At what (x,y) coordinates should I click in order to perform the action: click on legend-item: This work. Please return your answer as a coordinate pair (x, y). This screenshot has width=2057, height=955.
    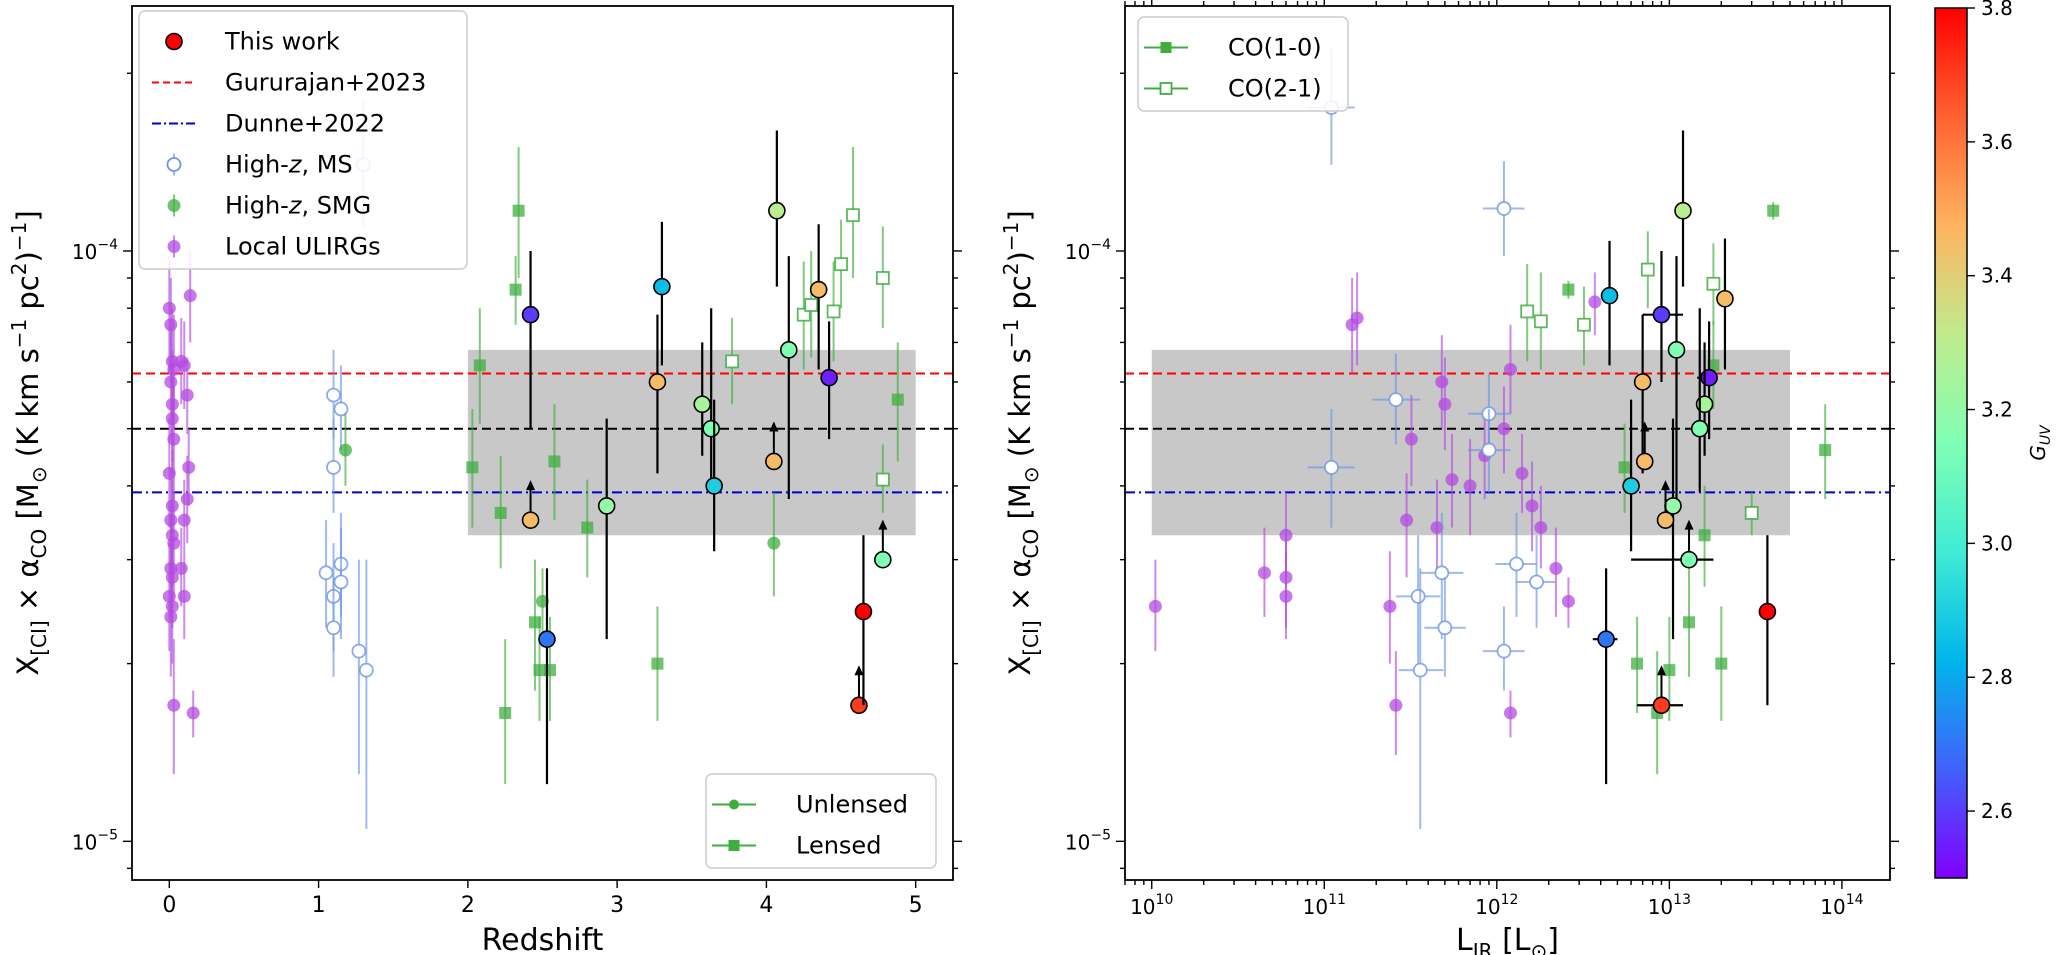
    Looking at the image, I should click on (252, 42).